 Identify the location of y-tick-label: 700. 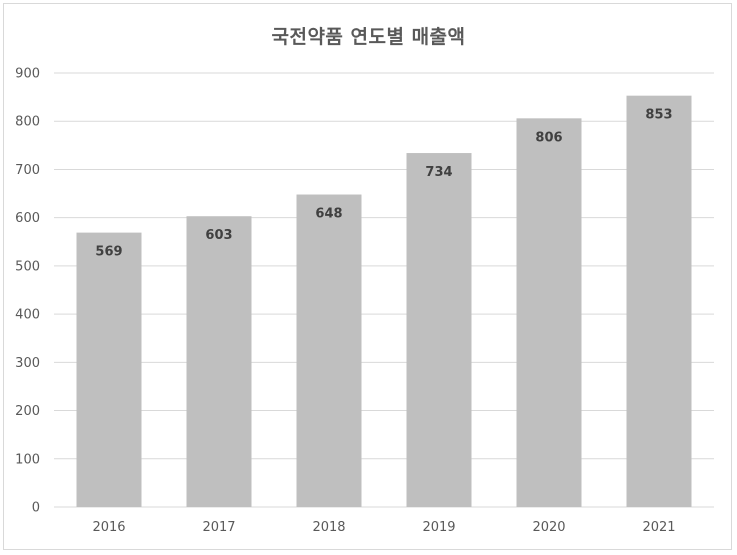
(27, 170).